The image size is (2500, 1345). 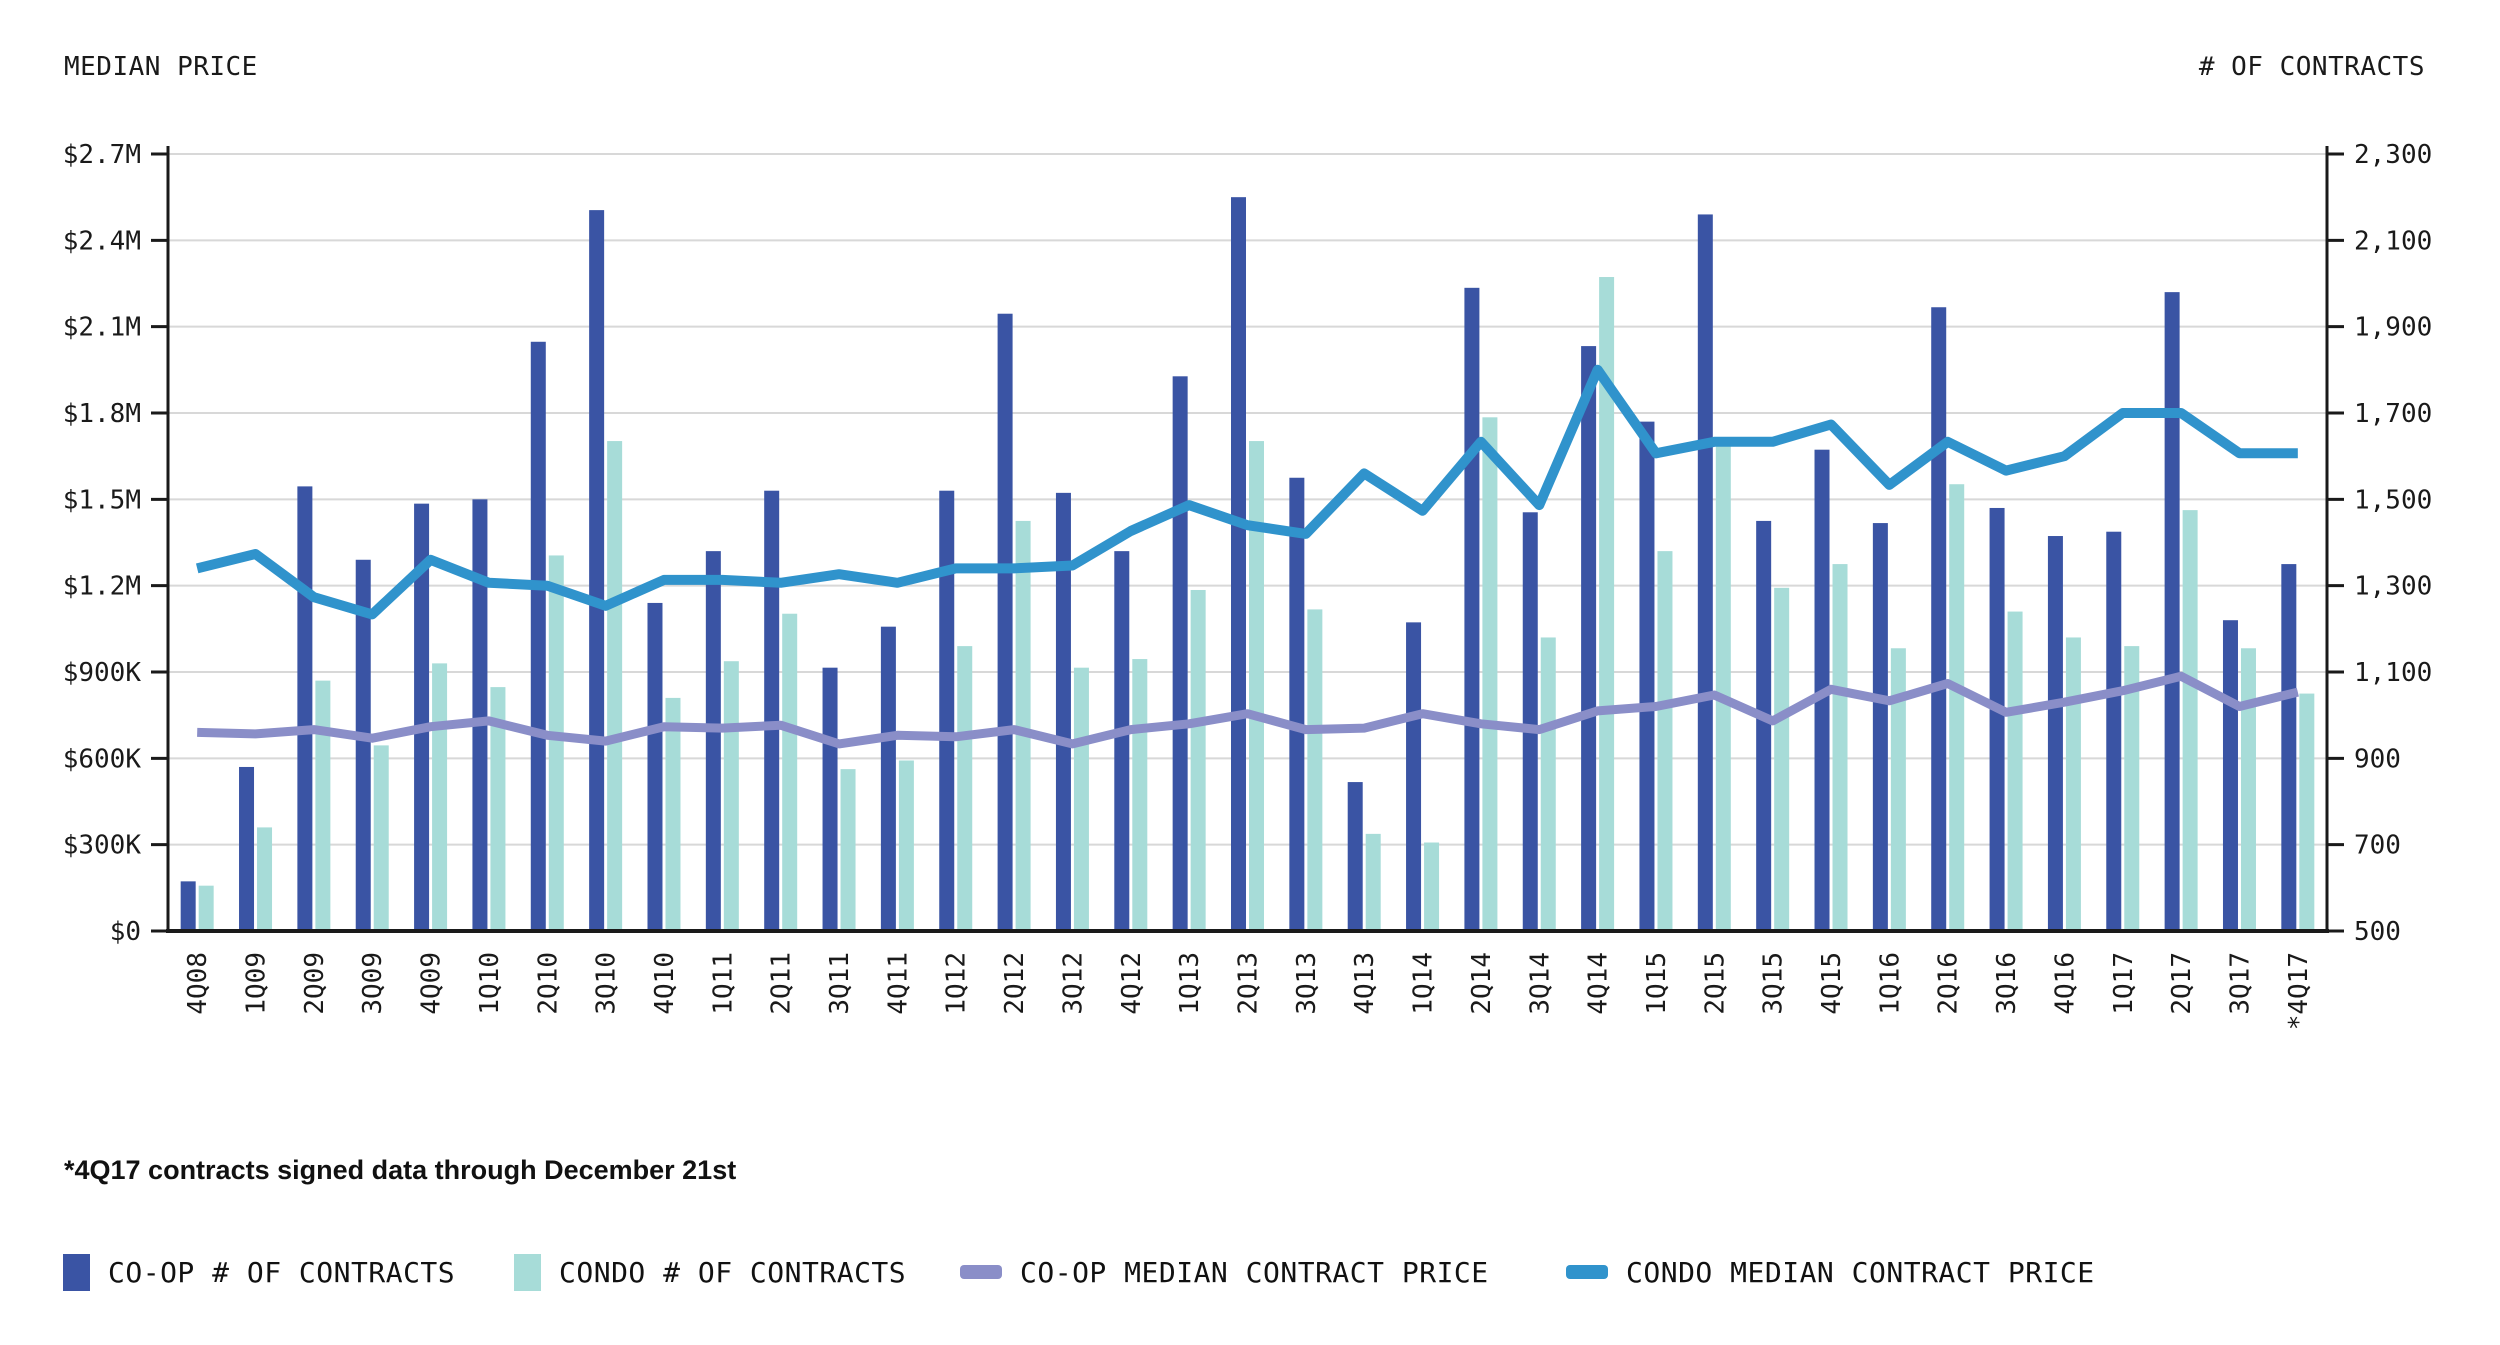 What do you see at coordinates (282, 1272) in the screenshot?
I see `legend-label: CO-OP # OF CONTRACTS` at bounding box center [282, 1272].